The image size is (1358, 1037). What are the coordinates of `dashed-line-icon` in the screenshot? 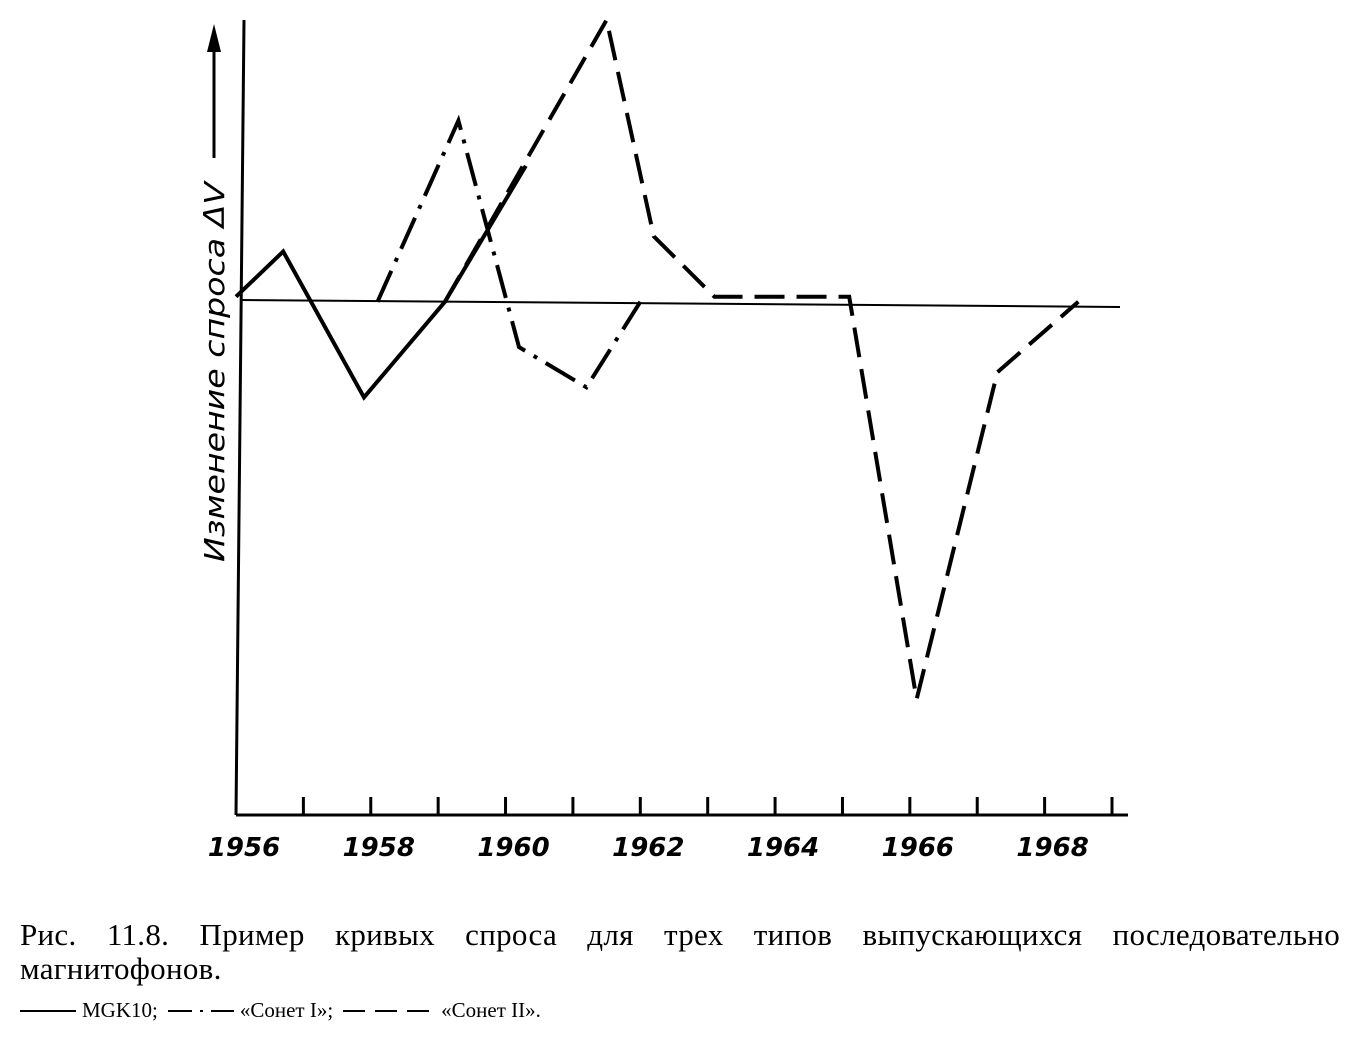 It's located at (389, 1010).